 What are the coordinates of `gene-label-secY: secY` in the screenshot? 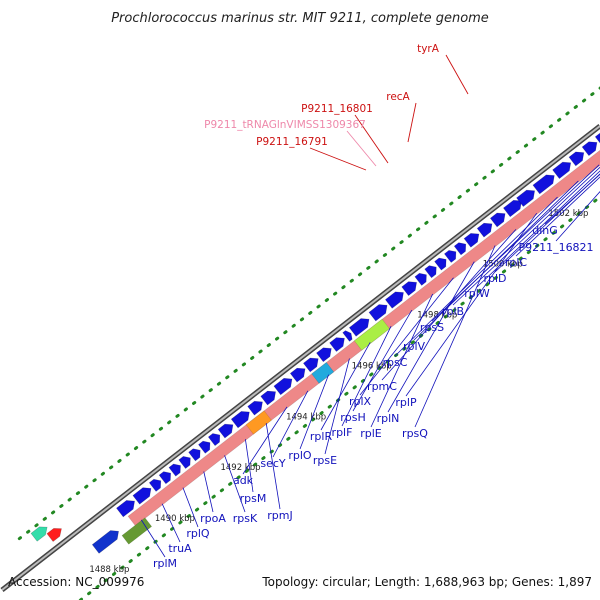 It's located at (273, 463).